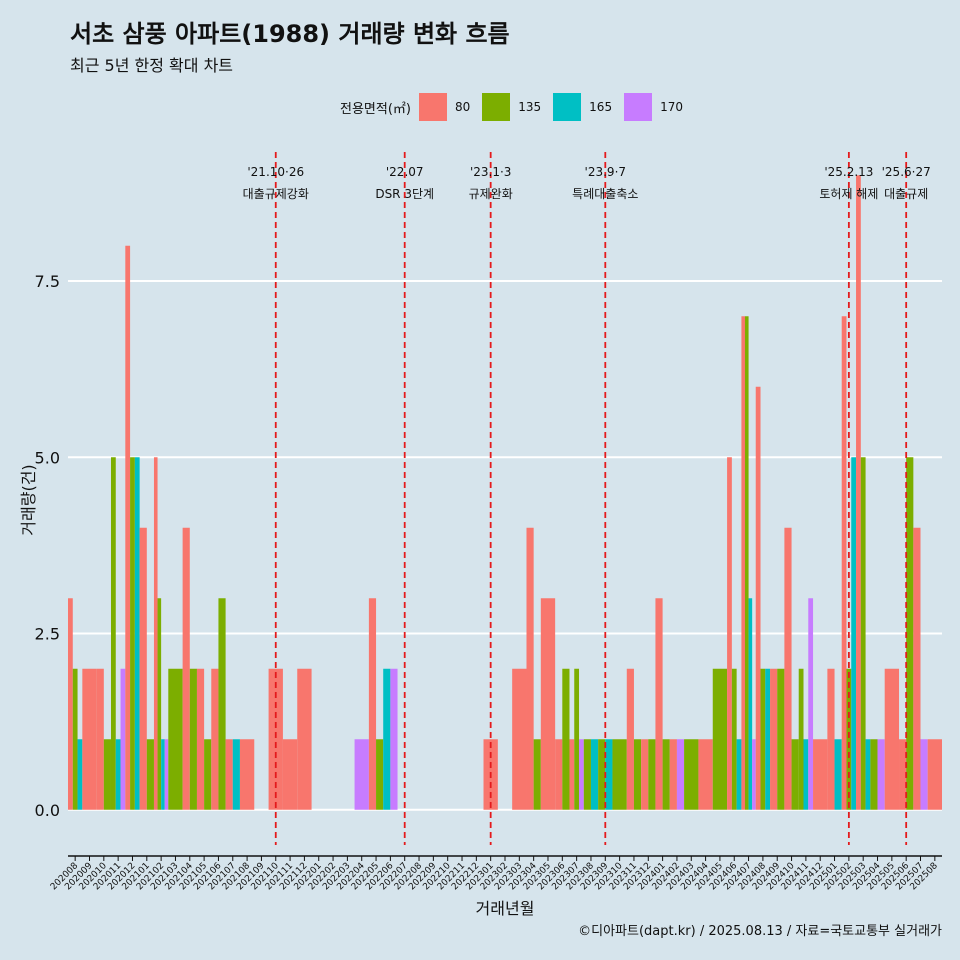 The width and height of the screenshot is (960, 960). What do you see at coordinates (505, 908) in the screenshot?
I see `x-axis-title: 거래년월` at bounding box center [505, 908].